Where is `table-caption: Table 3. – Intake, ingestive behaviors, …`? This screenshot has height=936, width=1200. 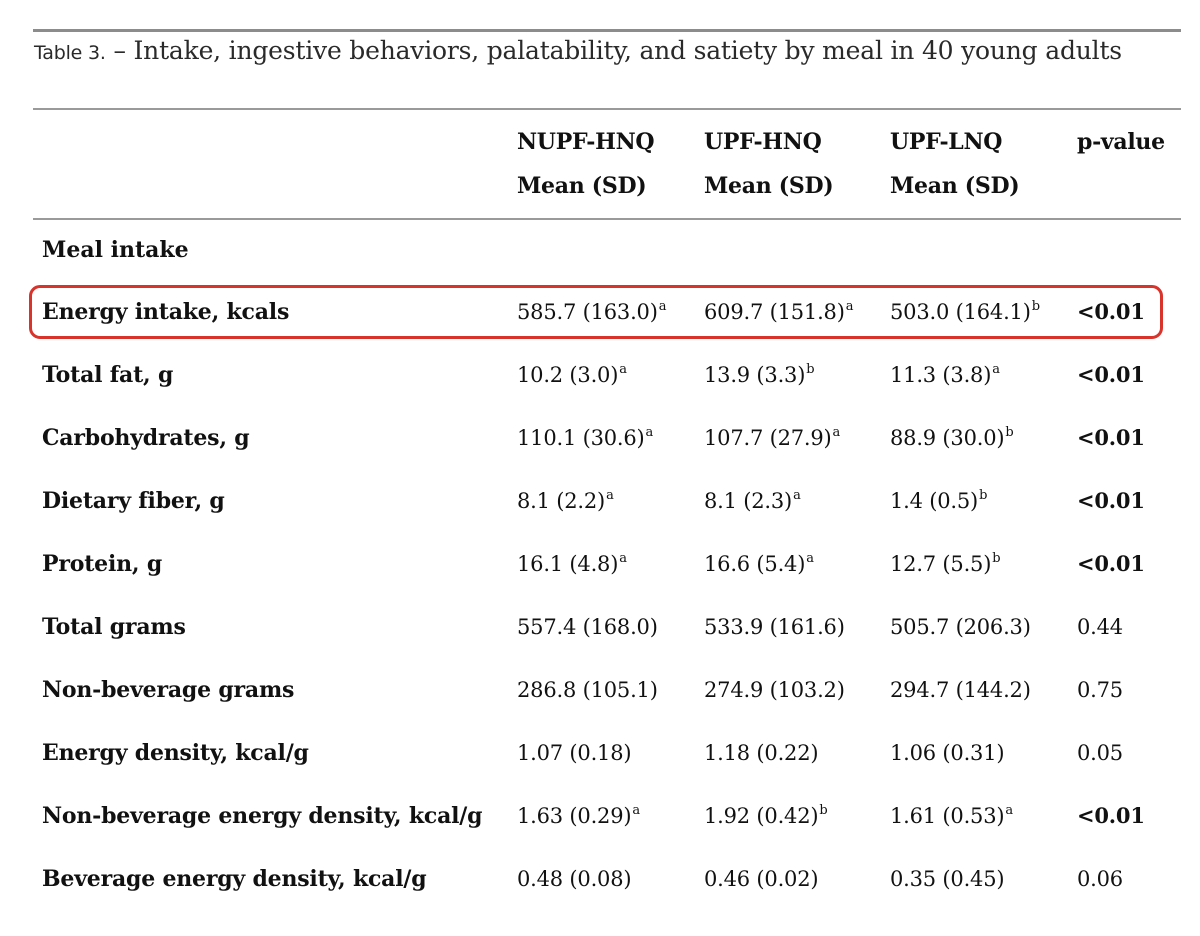
table-caption: Table 3. – Intake, ingestive behaviors, … is located at coordinates (578, 50).